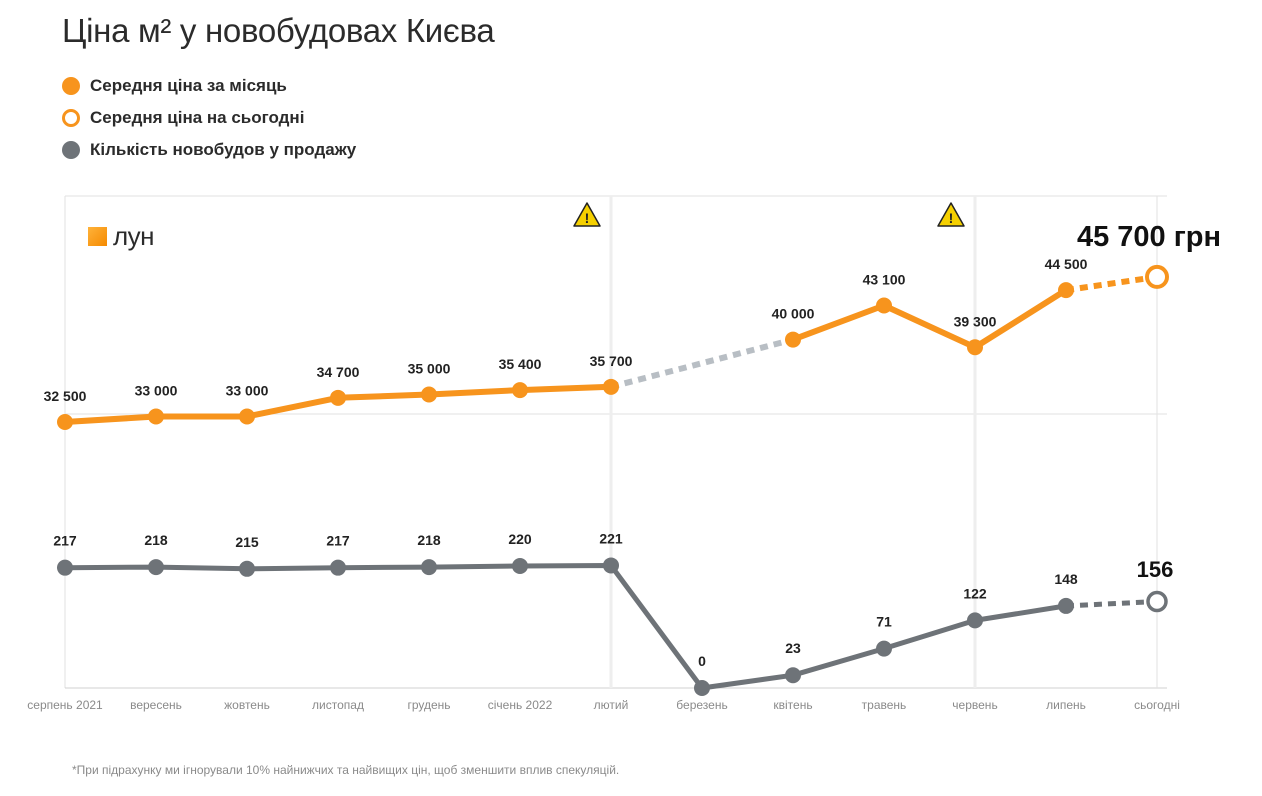  I want to click on price-data-label: 34 700, so click(338, 372).